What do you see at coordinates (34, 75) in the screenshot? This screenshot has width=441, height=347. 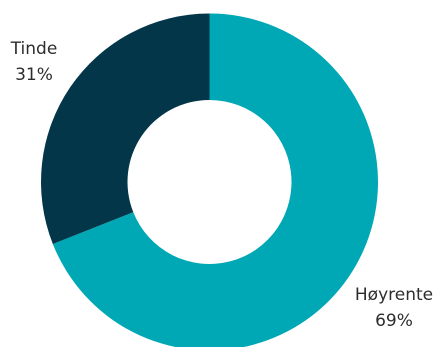 I see `slice-label-tinde-percent: 31%` at bounding box center [34, 75].